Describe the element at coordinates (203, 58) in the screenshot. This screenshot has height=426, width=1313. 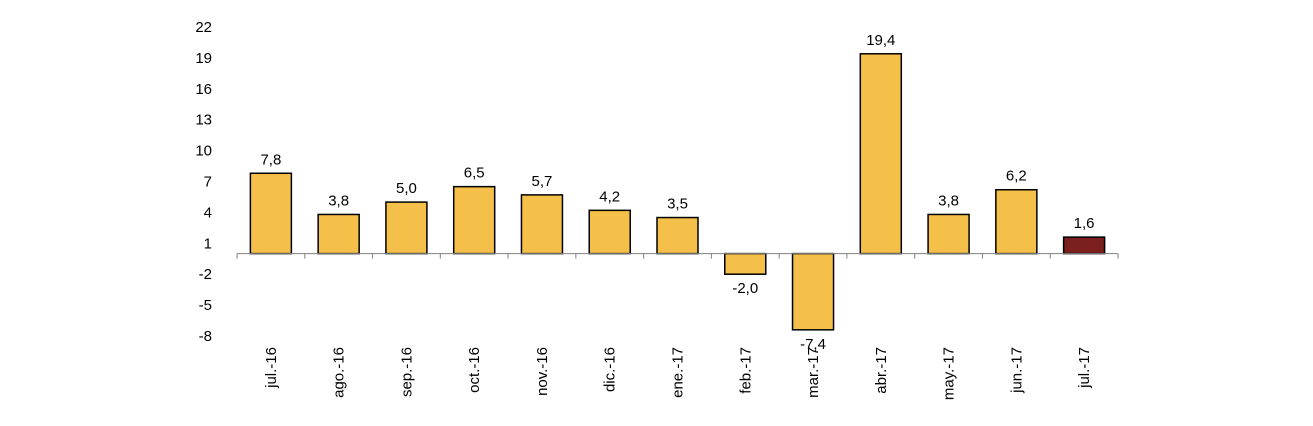
I see `y-tick-label: 19` at that location.